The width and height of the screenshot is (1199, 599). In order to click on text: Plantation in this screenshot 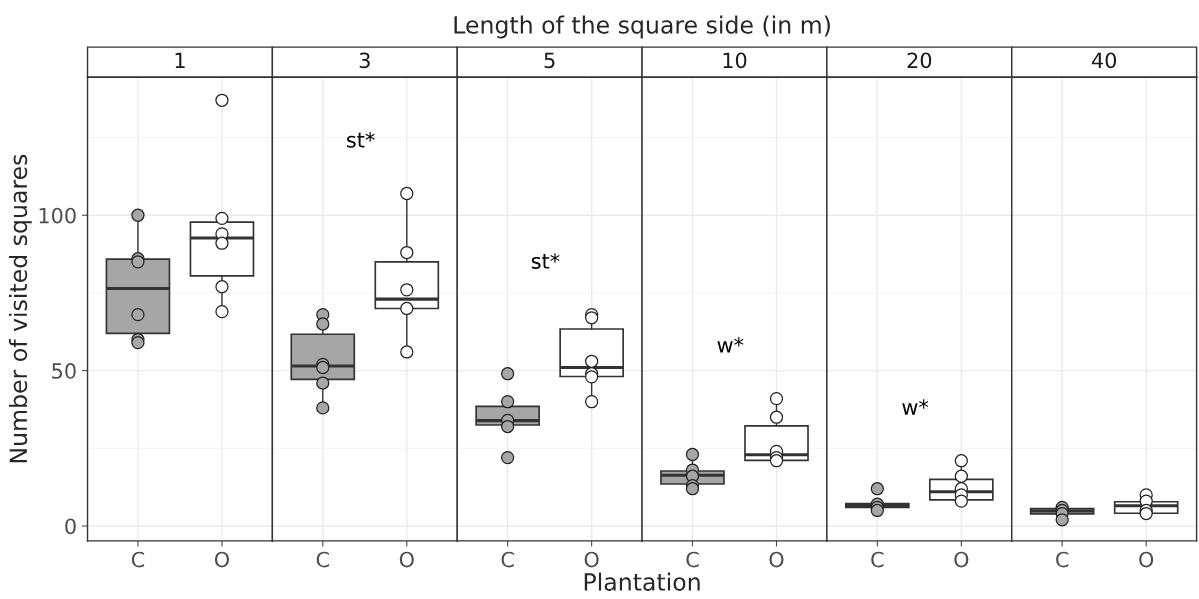, I will do `click(642, 581)`.